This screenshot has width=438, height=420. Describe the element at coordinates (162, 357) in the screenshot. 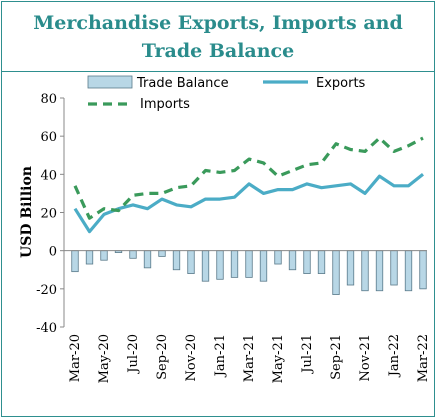

I see `x-tick-label: Sep-20` at that location.